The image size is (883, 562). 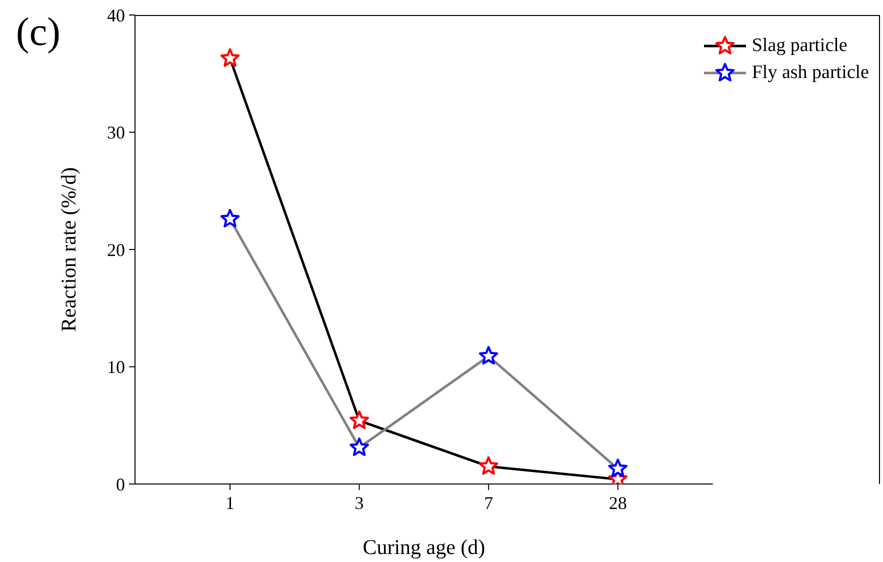 I want to click on x-tick-label: 3, so click(x=359, y=502).